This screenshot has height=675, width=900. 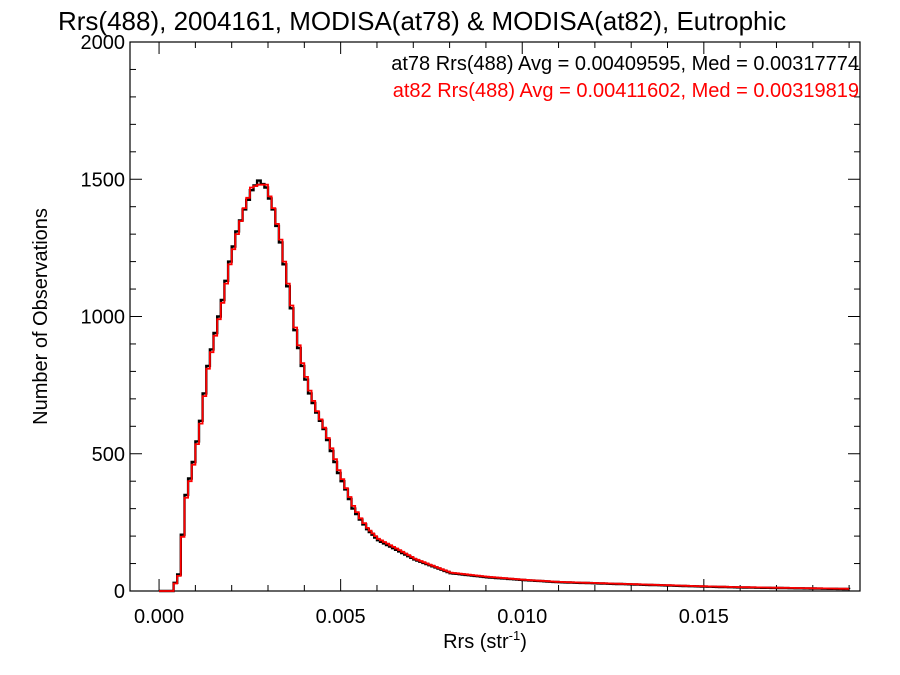 What do you see at coordinates (476, 642) in the screenshot?
I see `x-axis-title-main: Rrs (str` at bounding box center [476, 642].